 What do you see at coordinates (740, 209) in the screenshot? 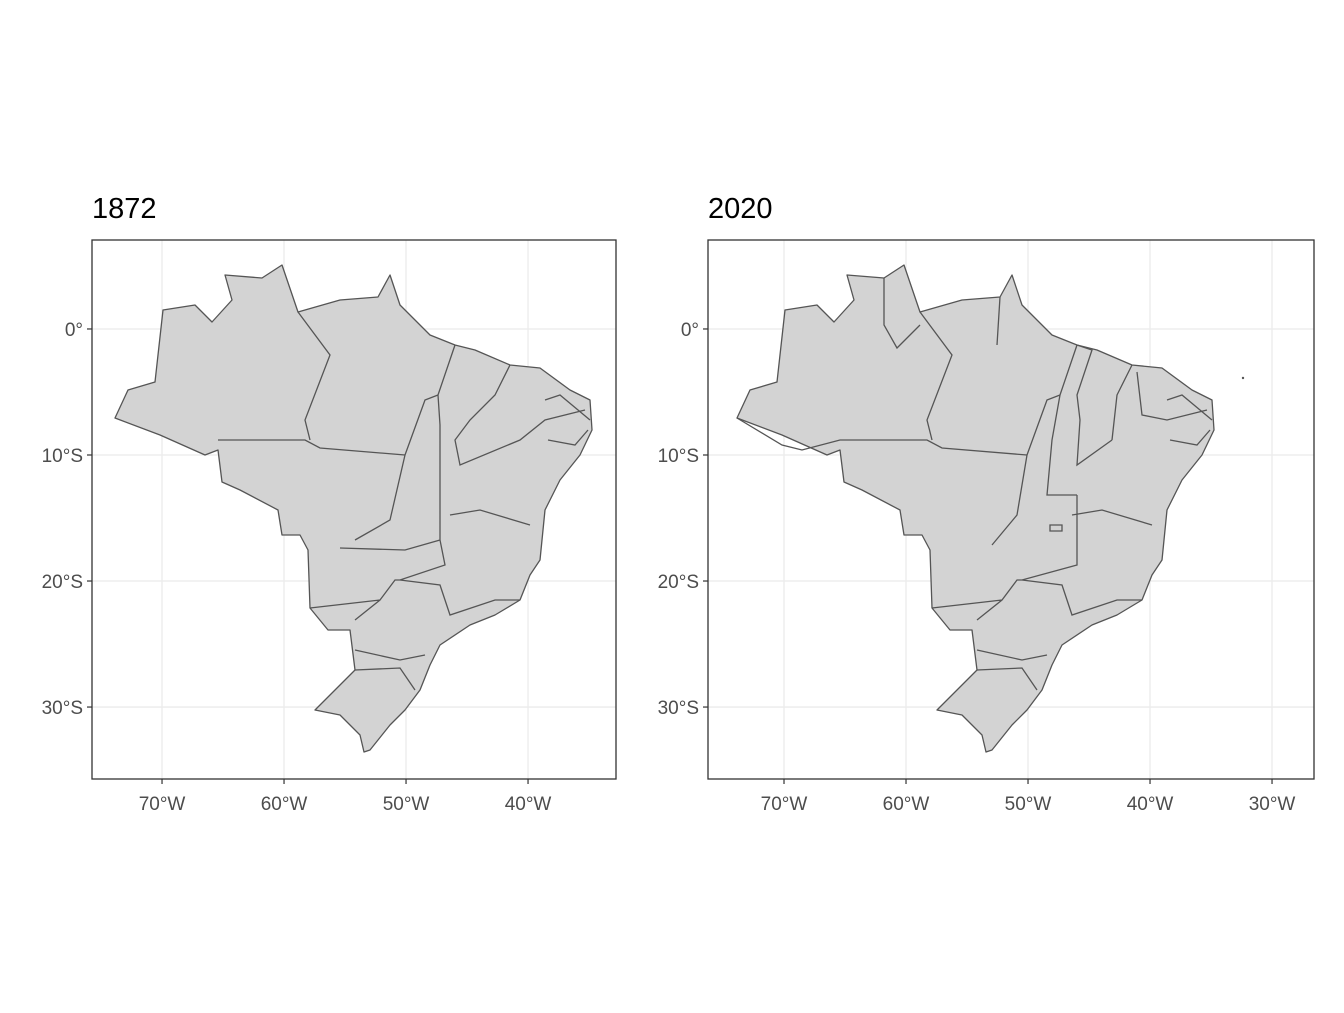
I see `panel-title: 2020` at bounding box center [740, 209].